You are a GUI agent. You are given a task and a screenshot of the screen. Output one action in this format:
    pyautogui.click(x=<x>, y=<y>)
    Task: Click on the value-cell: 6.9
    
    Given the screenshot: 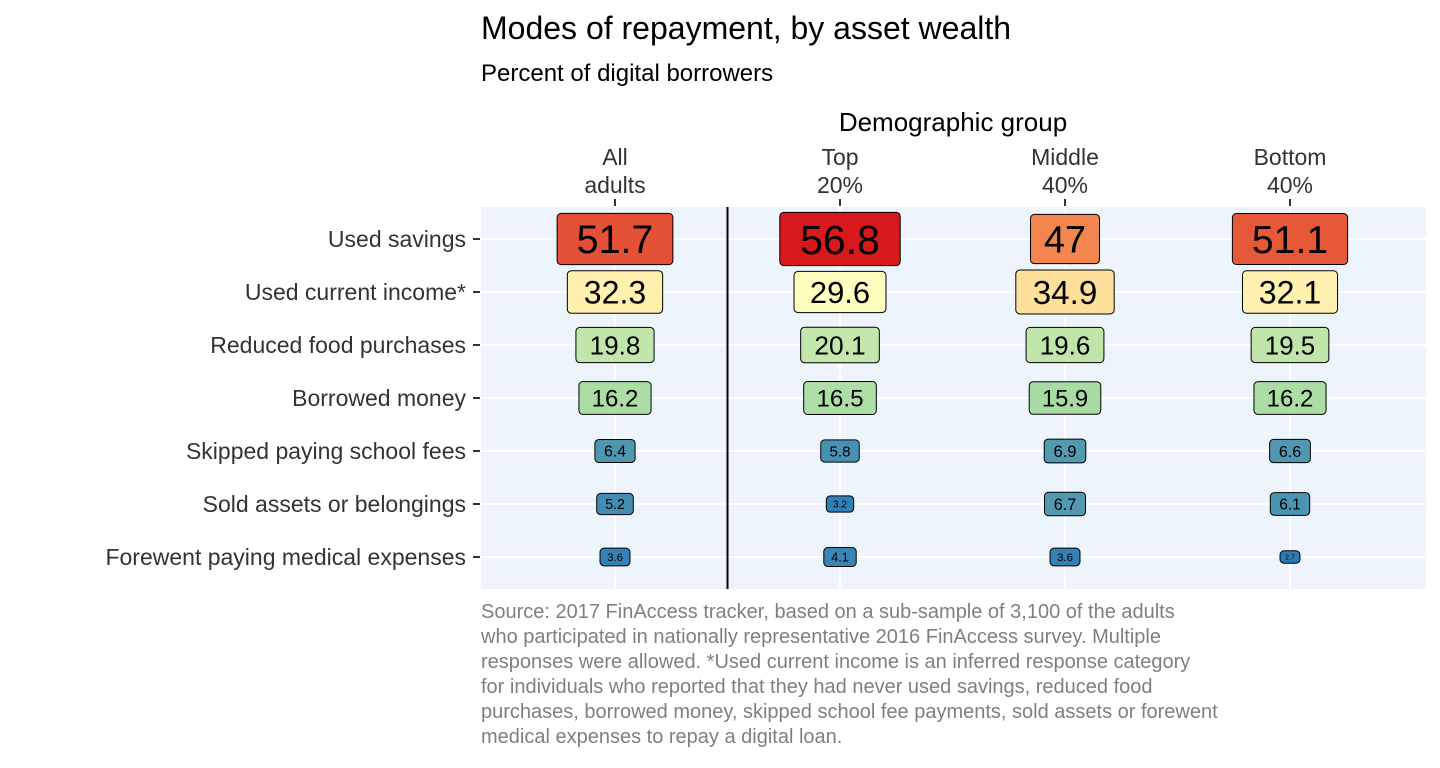 What is the action you would take?
    pyautogui.click(x=1065, y=451)
    